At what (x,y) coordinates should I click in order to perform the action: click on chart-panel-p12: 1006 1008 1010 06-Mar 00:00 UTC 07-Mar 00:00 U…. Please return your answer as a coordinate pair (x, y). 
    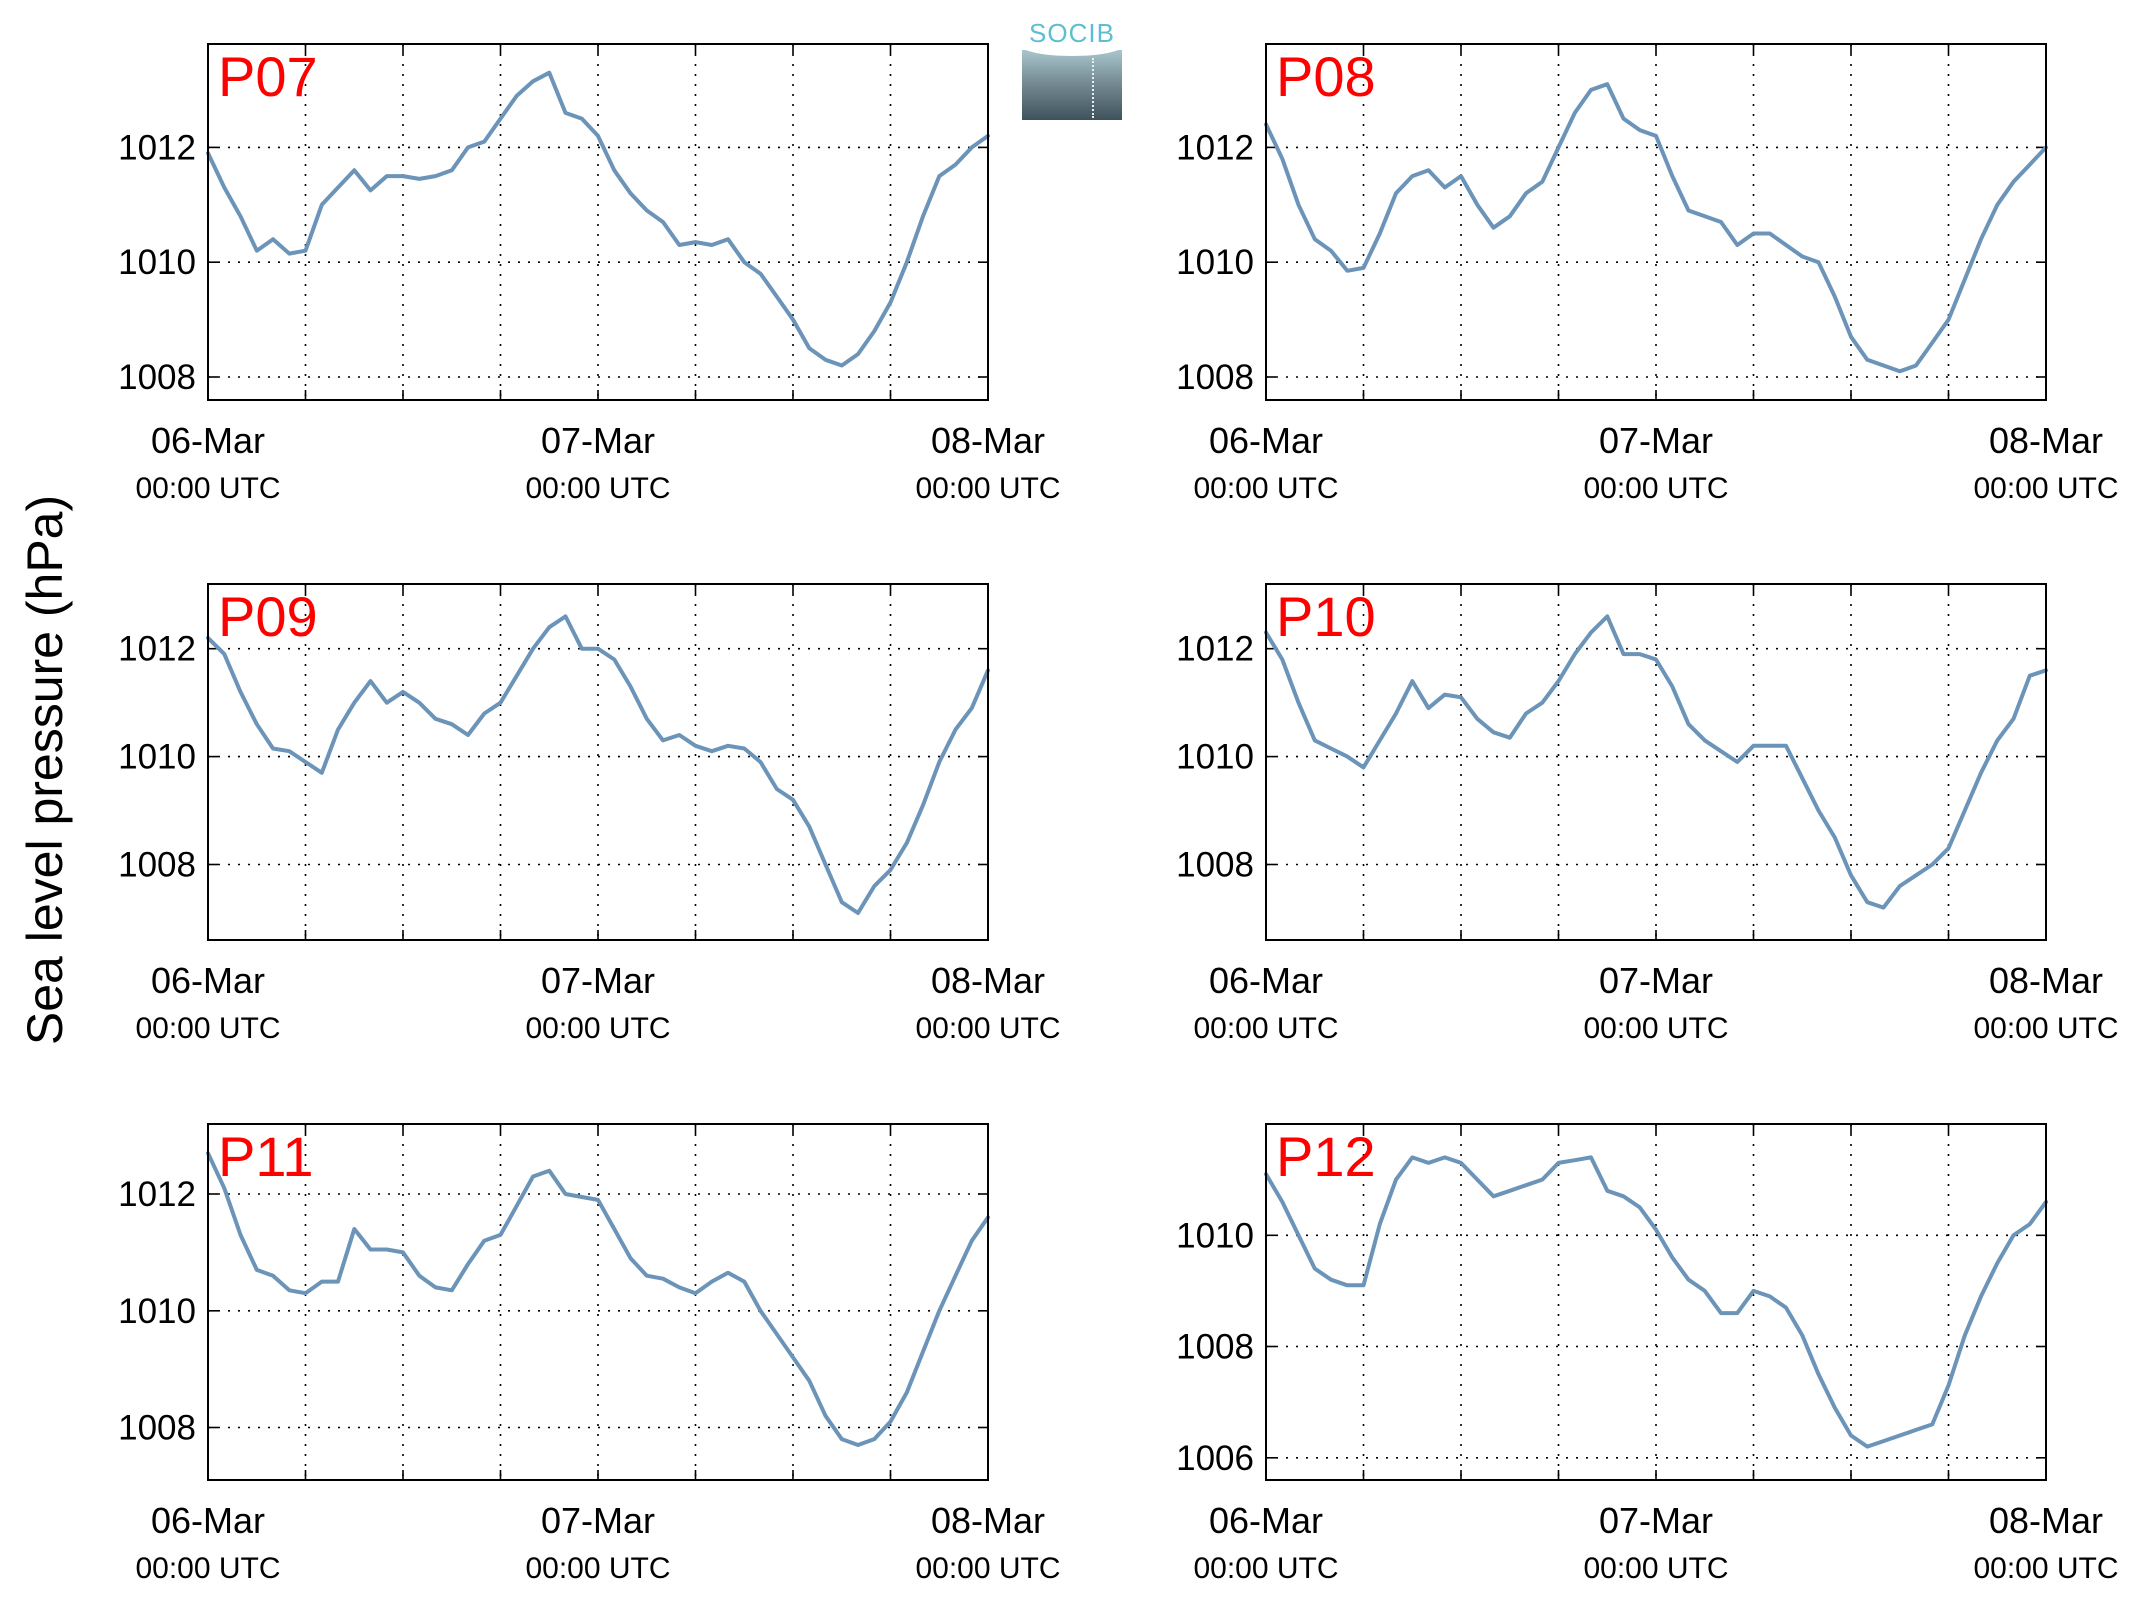
    Looking at the image, I should click on (1647, 1354).